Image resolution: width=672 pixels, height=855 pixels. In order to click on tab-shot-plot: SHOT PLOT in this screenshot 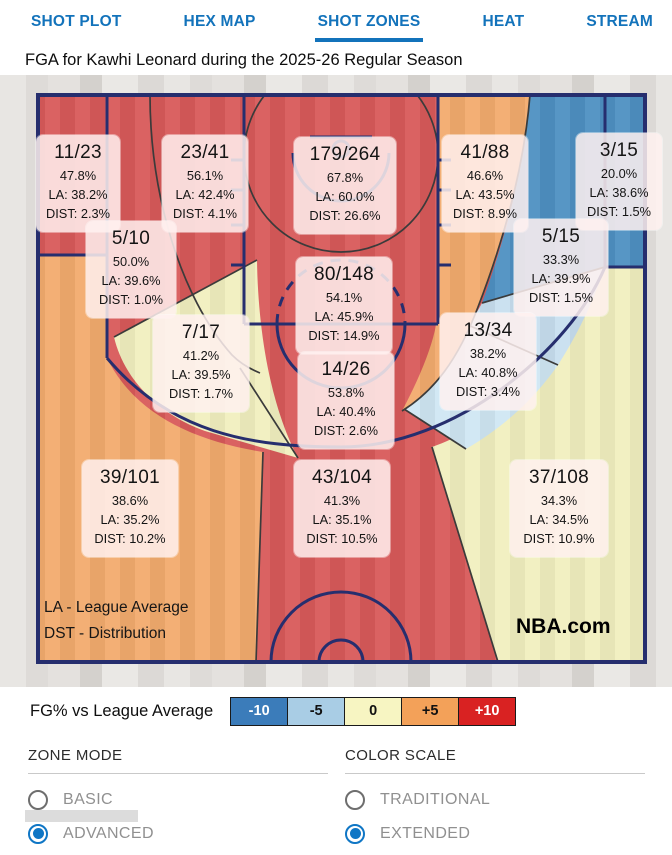, I will do `click(76, 21)`.